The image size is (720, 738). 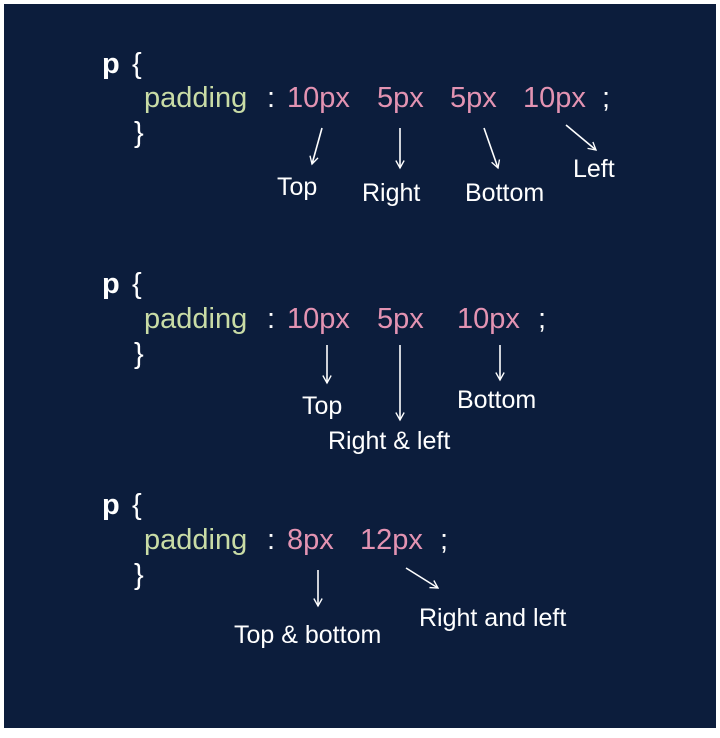 I want to click on semicolon-3: ;, so click(x=444, y=540).